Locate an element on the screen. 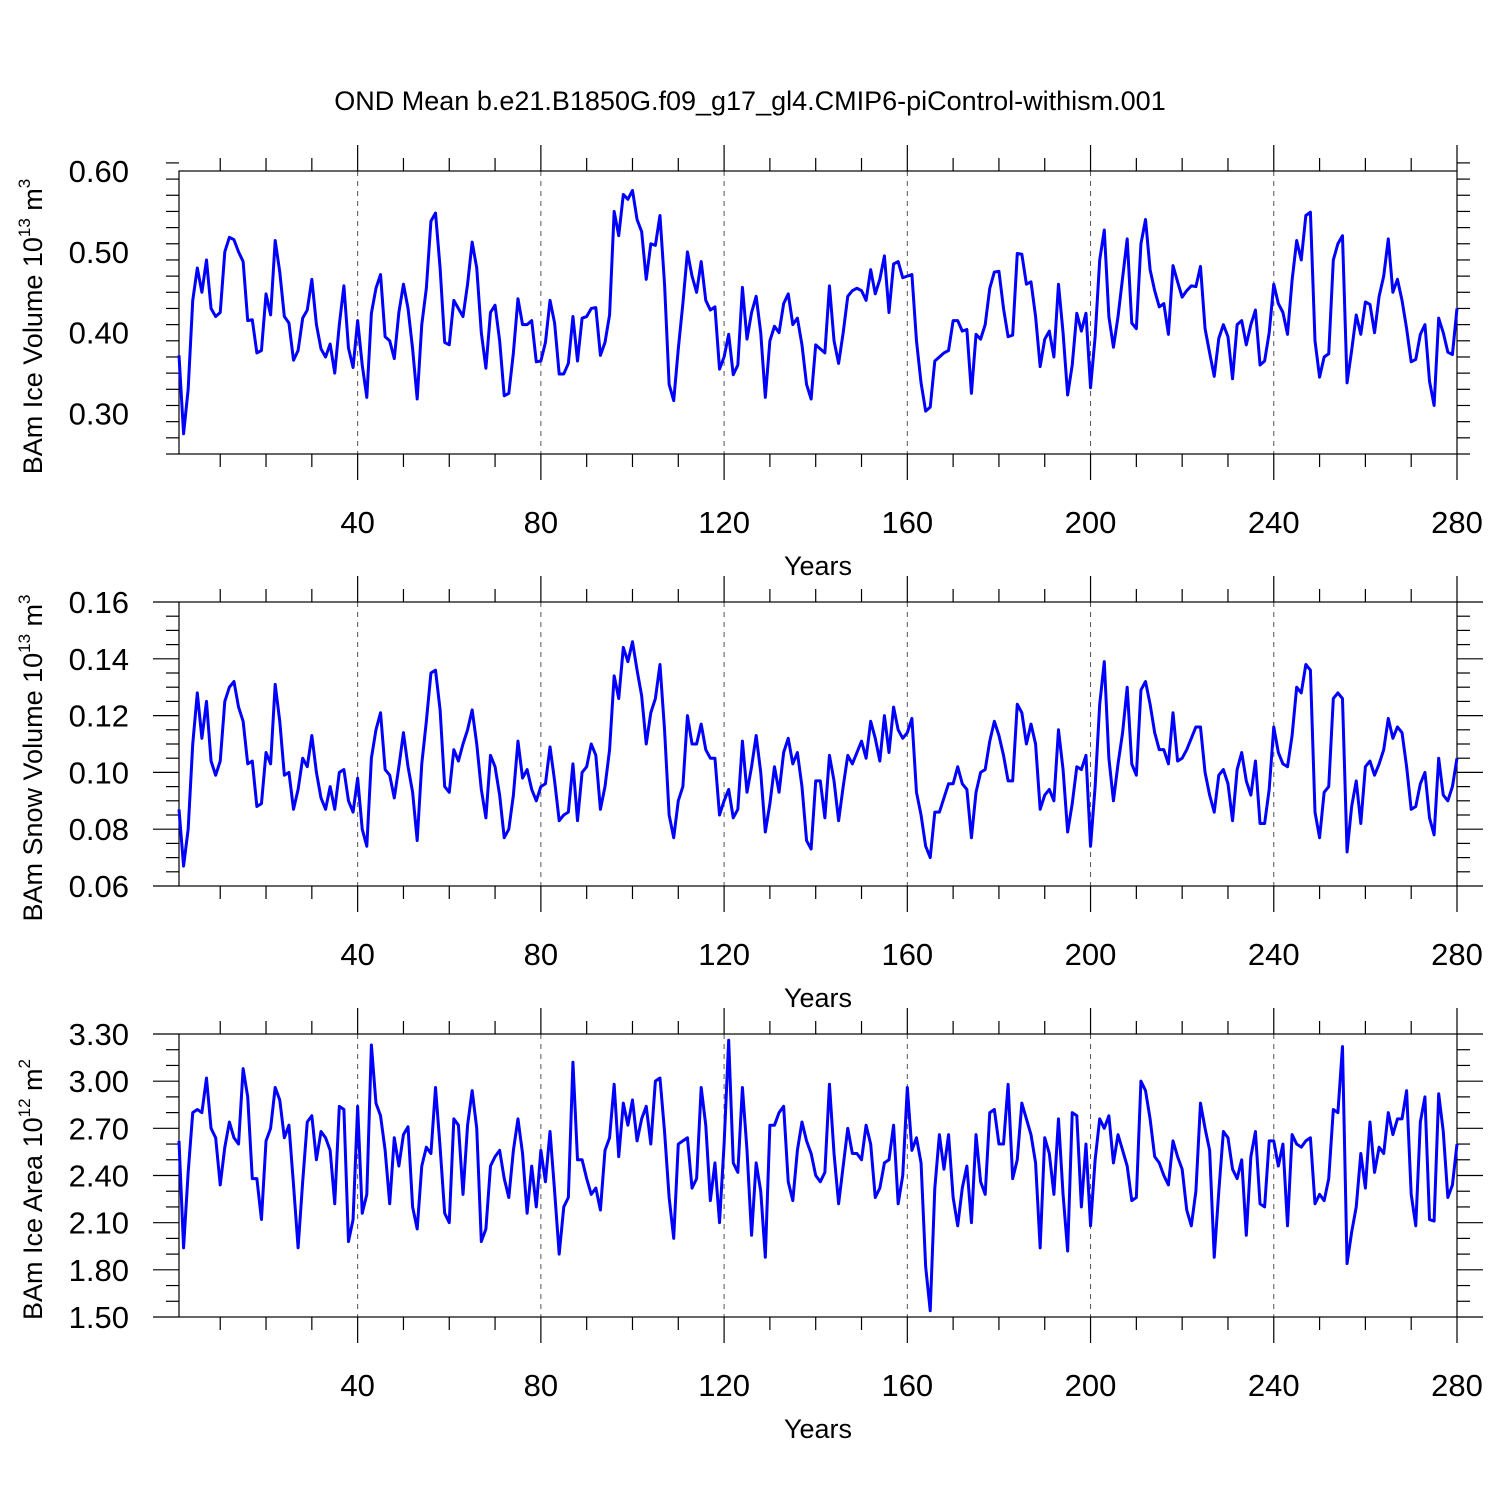 This screenshot has height=1500, width=1500. y-tick-label: 0.40 is located at coordinates (99, 333).